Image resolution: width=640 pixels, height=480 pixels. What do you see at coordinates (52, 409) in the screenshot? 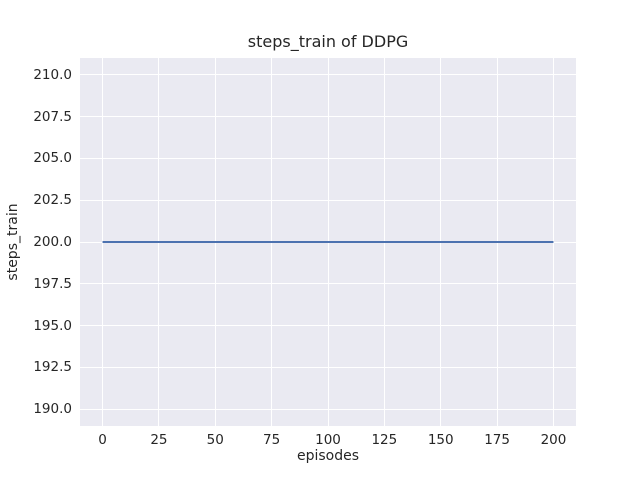
I see `y-tick-label: 190.0` at bounding box center [52, 409].